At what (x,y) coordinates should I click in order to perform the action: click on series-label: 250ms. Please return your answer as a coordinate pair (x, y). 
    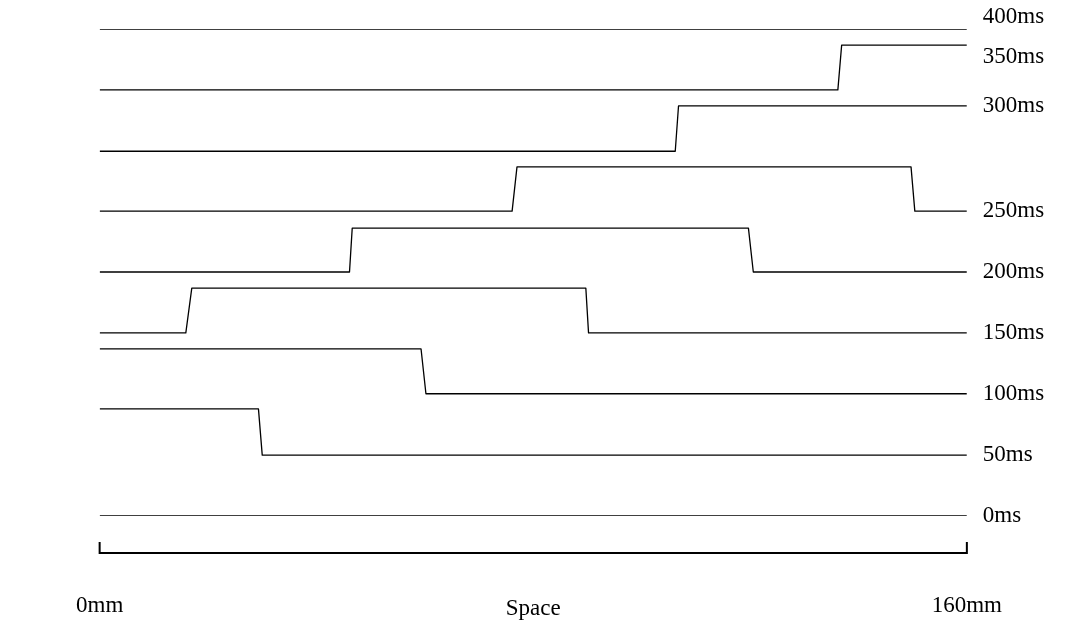
    Looking at the image, I should click on (1013, 210).